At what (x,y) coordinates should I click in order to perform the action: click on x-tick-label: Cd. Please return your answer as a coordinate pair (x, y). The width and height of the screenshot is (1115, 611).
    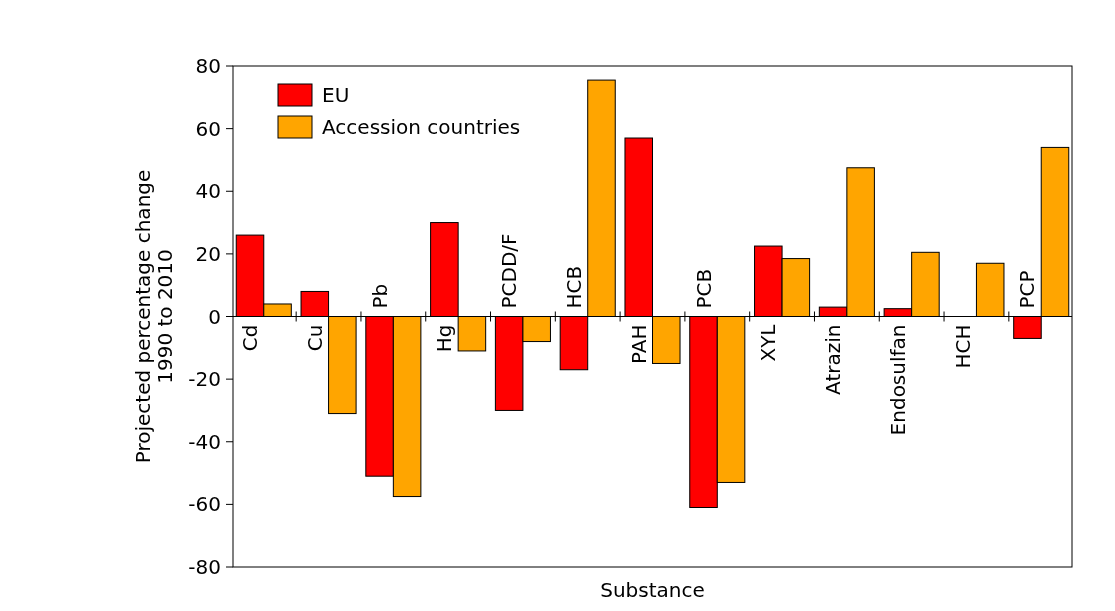
    Looking at the image, I should click on (250, 338).